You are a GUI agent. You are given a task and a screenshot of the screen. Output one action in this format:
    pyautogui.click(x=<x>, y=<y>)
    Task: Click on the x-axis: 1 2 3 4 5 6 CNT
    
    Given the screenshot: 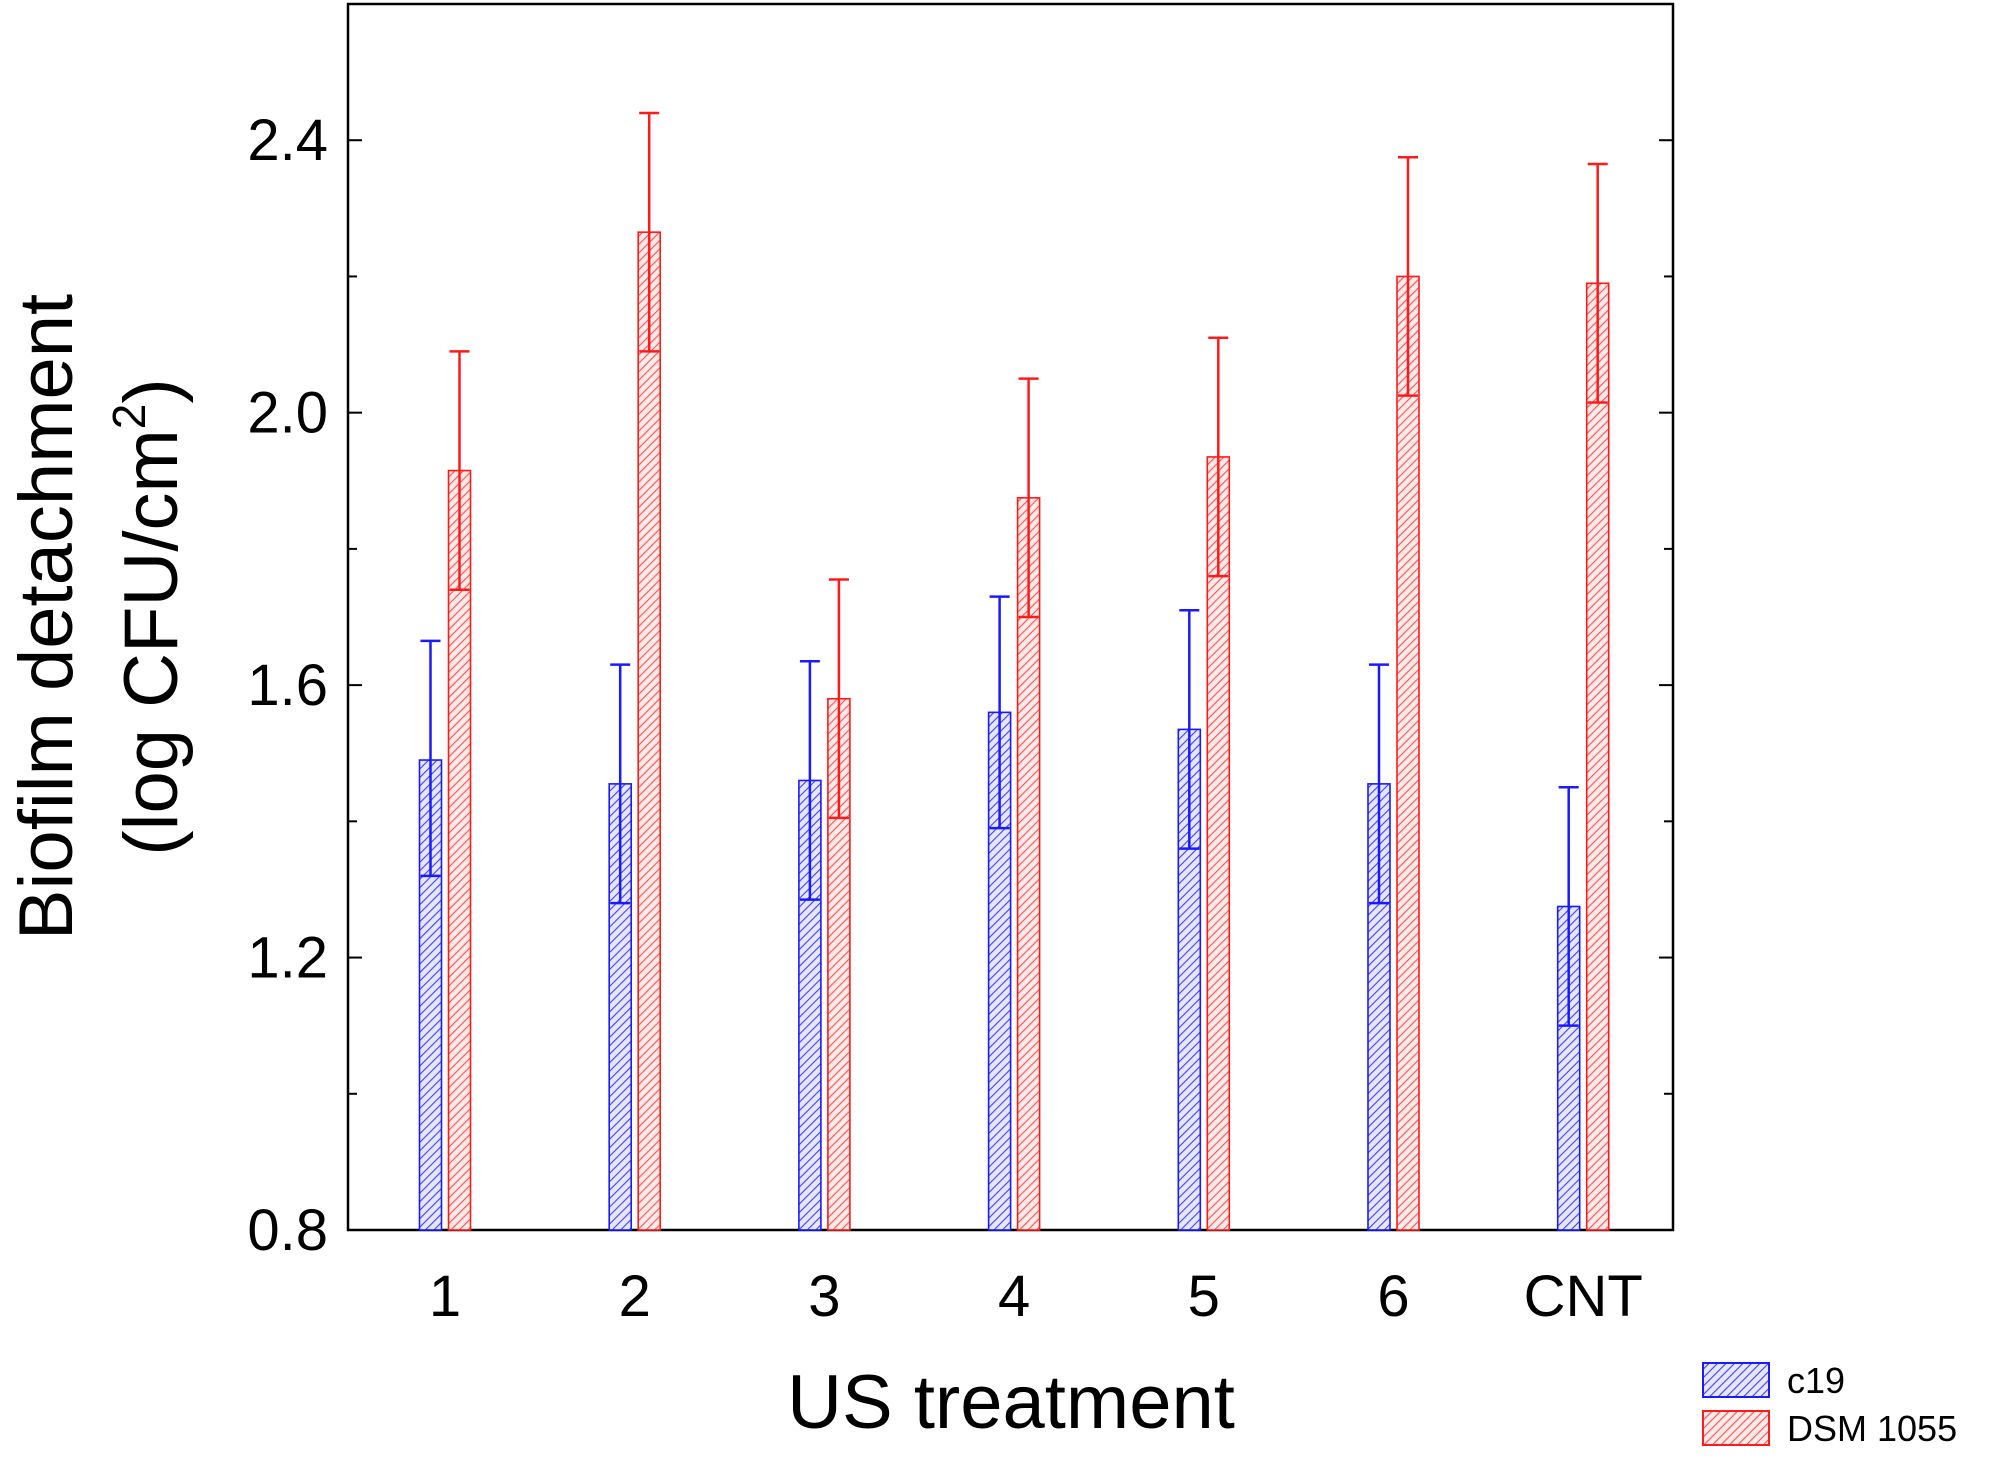 What is the action you would take?
    pyautogui.click(x=1036, y=1296)
    